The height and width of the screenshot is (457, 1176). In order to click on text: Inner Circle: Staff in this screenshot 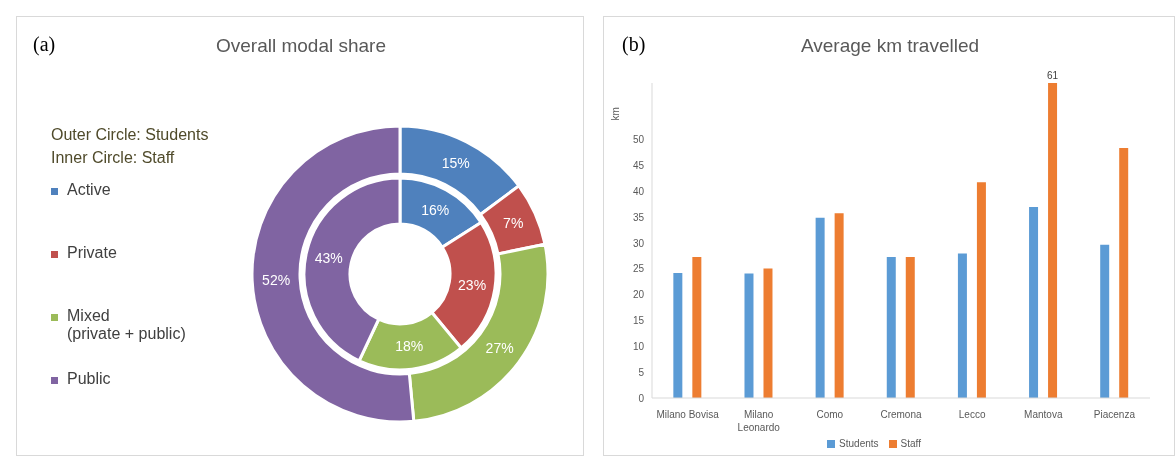, I will do `click(113, 158)`.